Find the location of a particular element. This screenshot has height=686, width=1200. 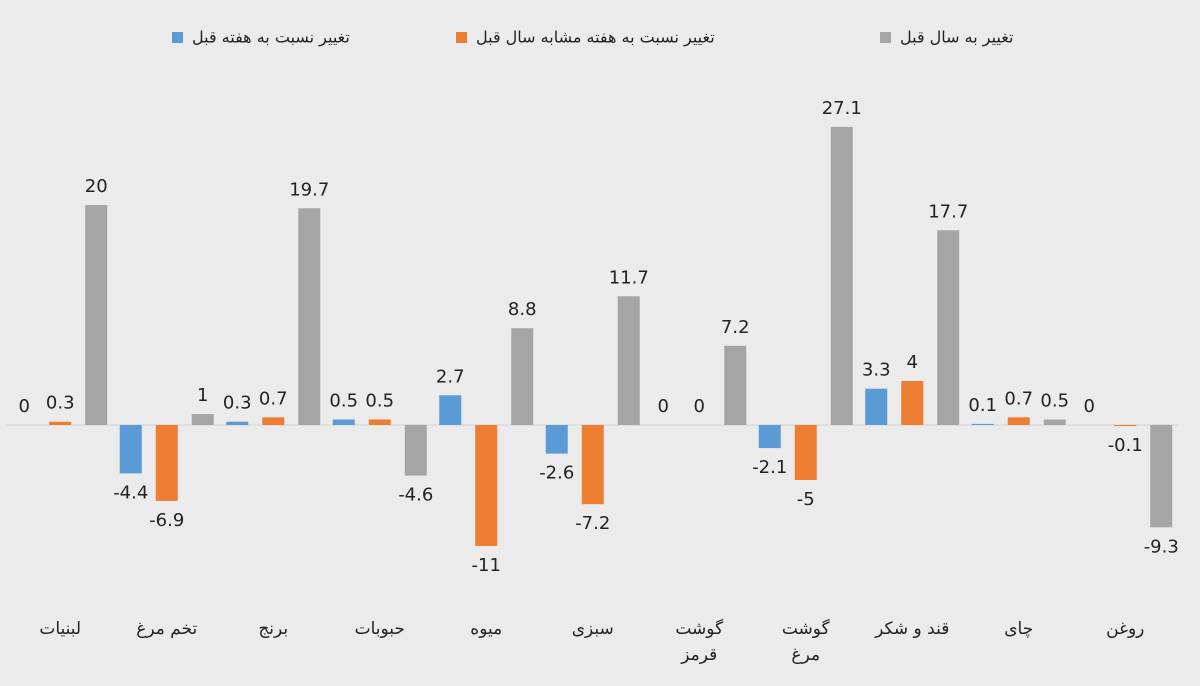

x-tick-label: چای is located at coordinates (1019, 629).